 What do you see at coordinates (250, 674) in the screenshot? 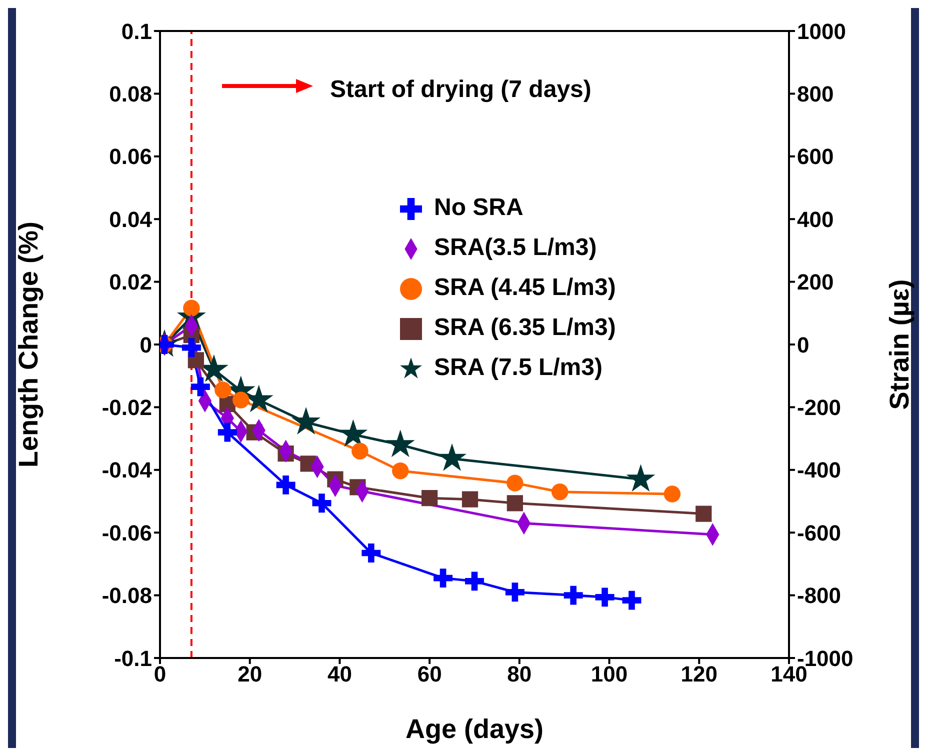
I see `x-tick-label: 20` at bounding box center [250, 674].